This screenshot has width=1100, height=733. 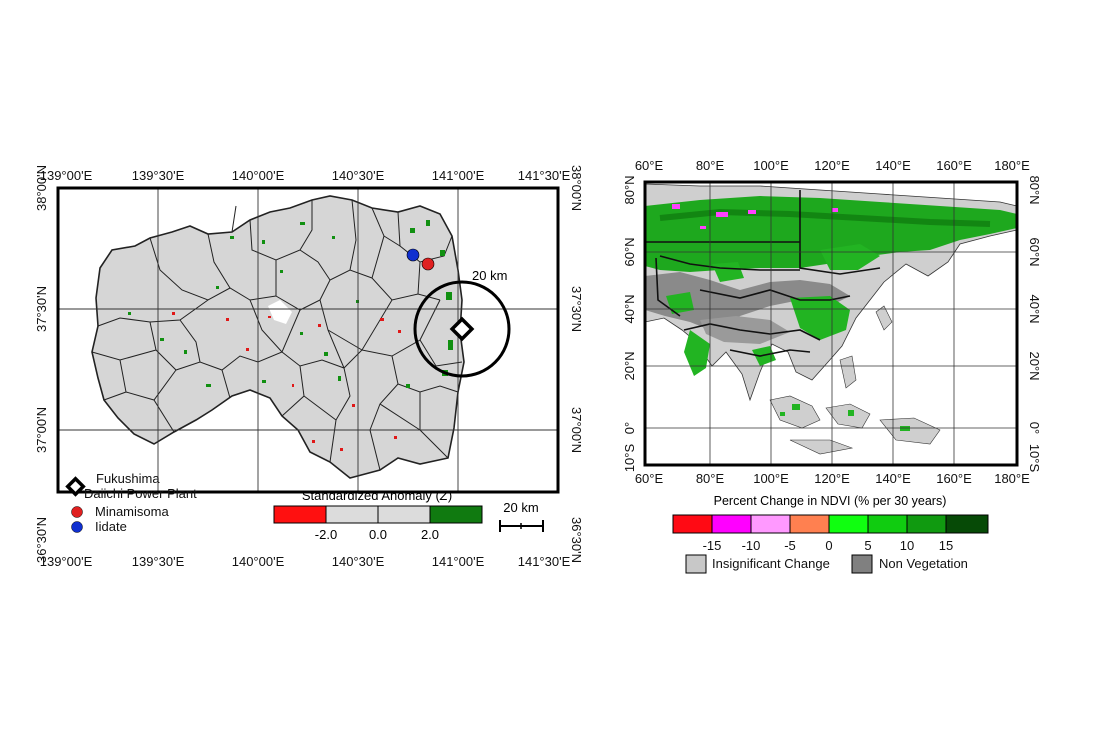 What do you see at coordinates (830, 501) in the screenshot?
I see `ndvi-title: Percent Change in NDVI (% per 30 years)` at bounding box center [830, 501].